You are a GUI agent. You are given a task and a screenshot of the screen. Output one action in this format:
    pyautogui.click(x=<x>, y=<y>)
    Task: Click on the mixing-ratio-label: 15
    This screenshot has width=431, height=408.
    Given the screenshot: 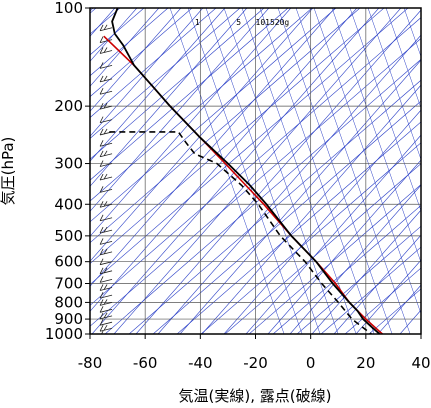 What is the action you would take?
    pyautogui.click(x=270, y=22)
    